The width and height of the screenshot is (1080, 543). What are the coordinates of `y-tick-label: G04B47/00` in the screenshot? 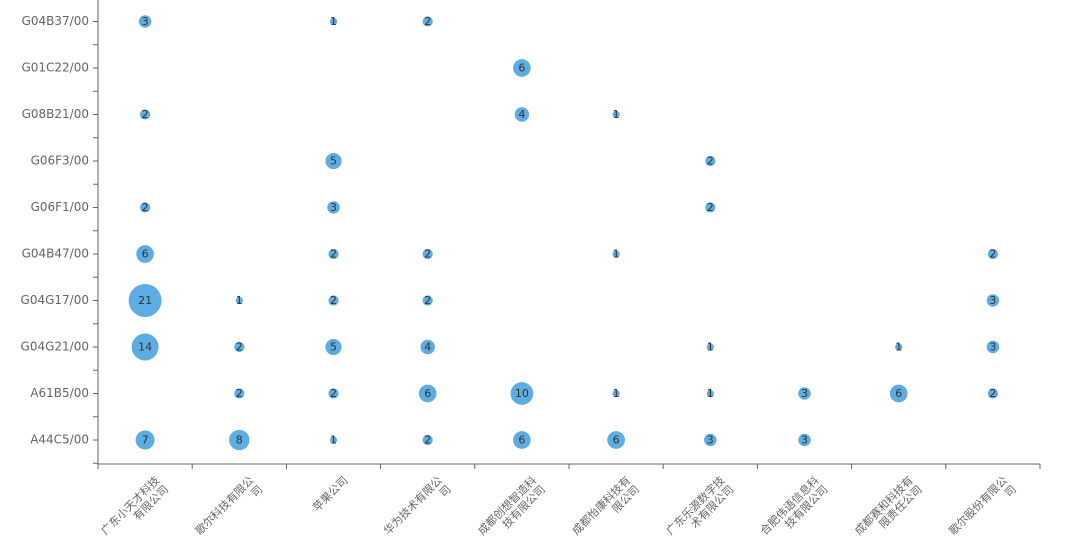 It's located at (55, 254).